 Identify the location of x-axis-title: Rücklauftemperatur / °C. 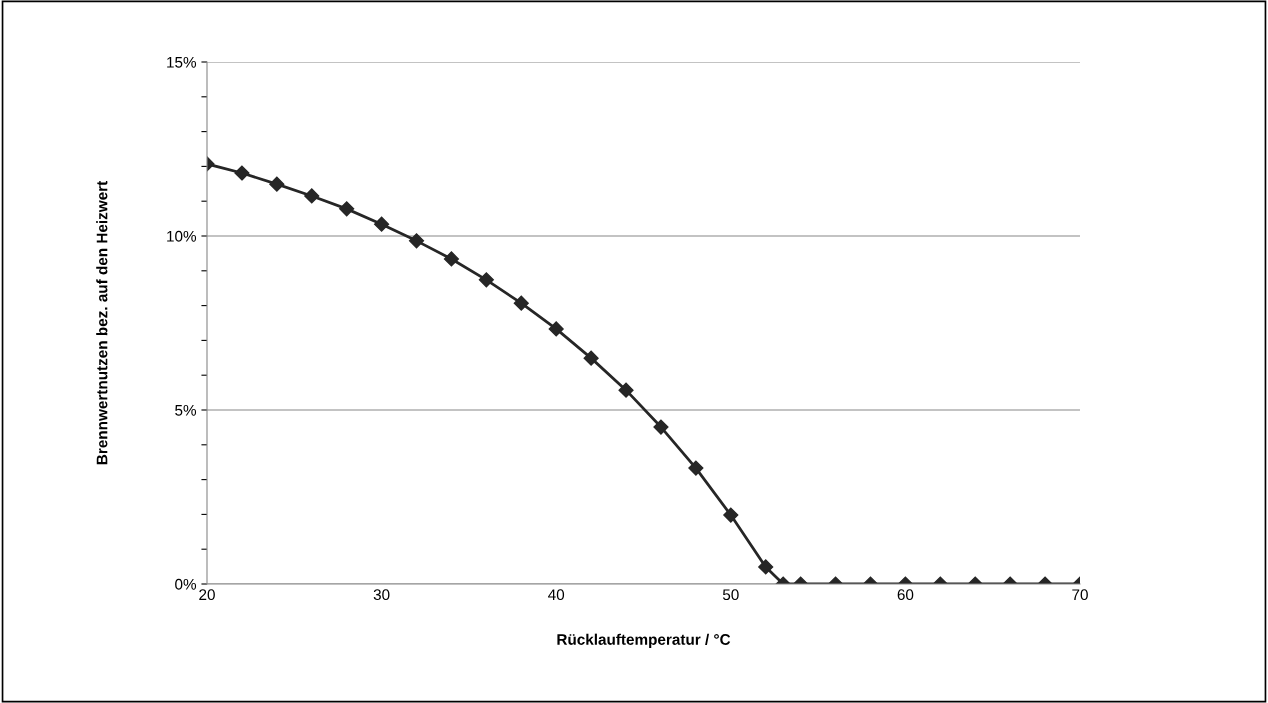
(644, 640).